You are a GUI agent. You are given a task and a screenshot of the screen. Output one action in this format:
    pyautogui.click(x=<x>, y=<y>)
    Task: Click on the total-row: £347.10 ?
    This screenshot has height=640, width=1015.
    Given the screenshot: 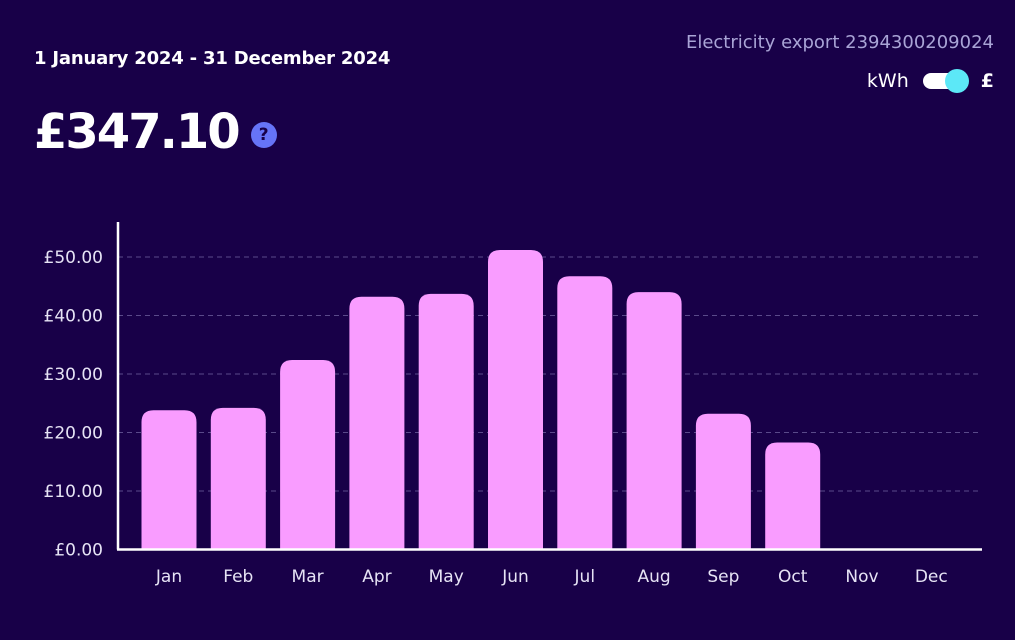 What is the action you would take?
    pyautogui.click(x=155, y=132)
    